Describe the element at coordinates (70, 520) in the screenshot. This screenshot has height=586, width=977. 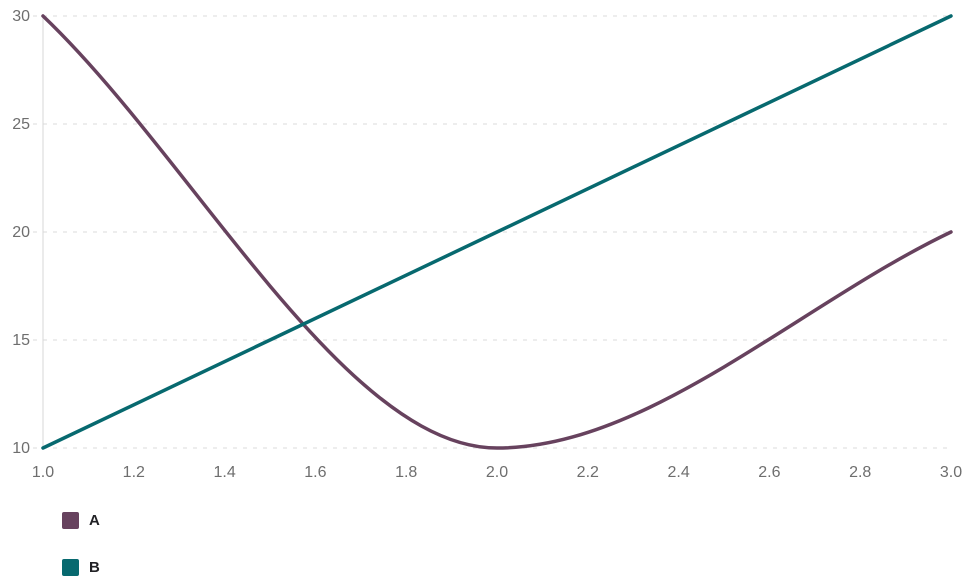
I see `legend-swatch-a` at that location.